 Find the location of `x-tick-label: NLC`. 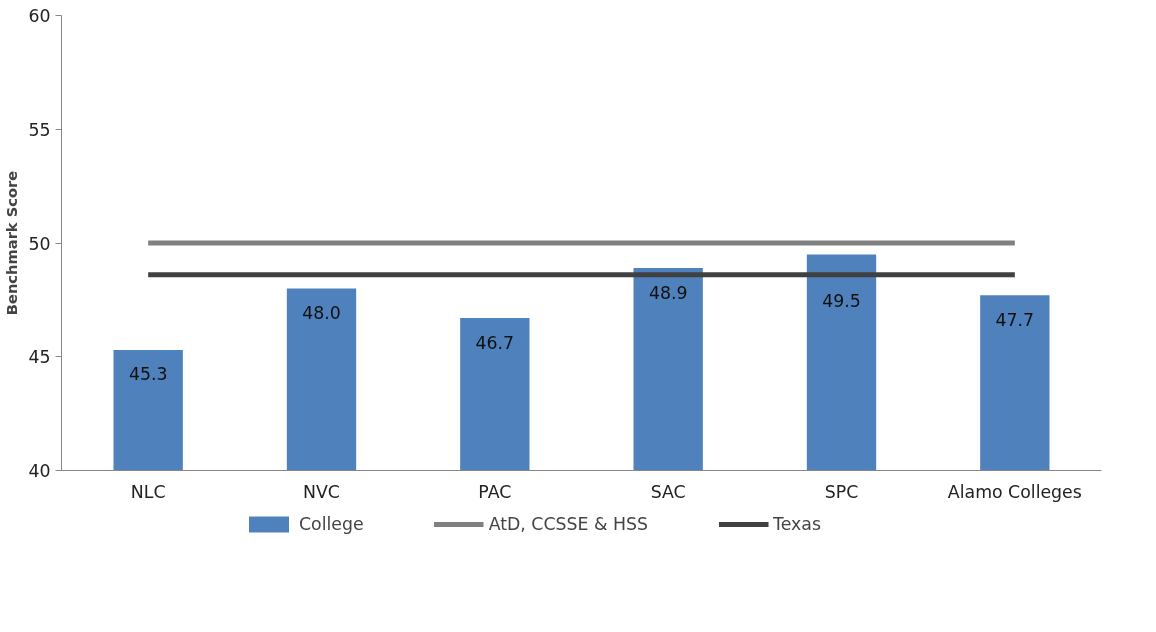

x-tick-label: NLC is located at coordinates (148, 491).